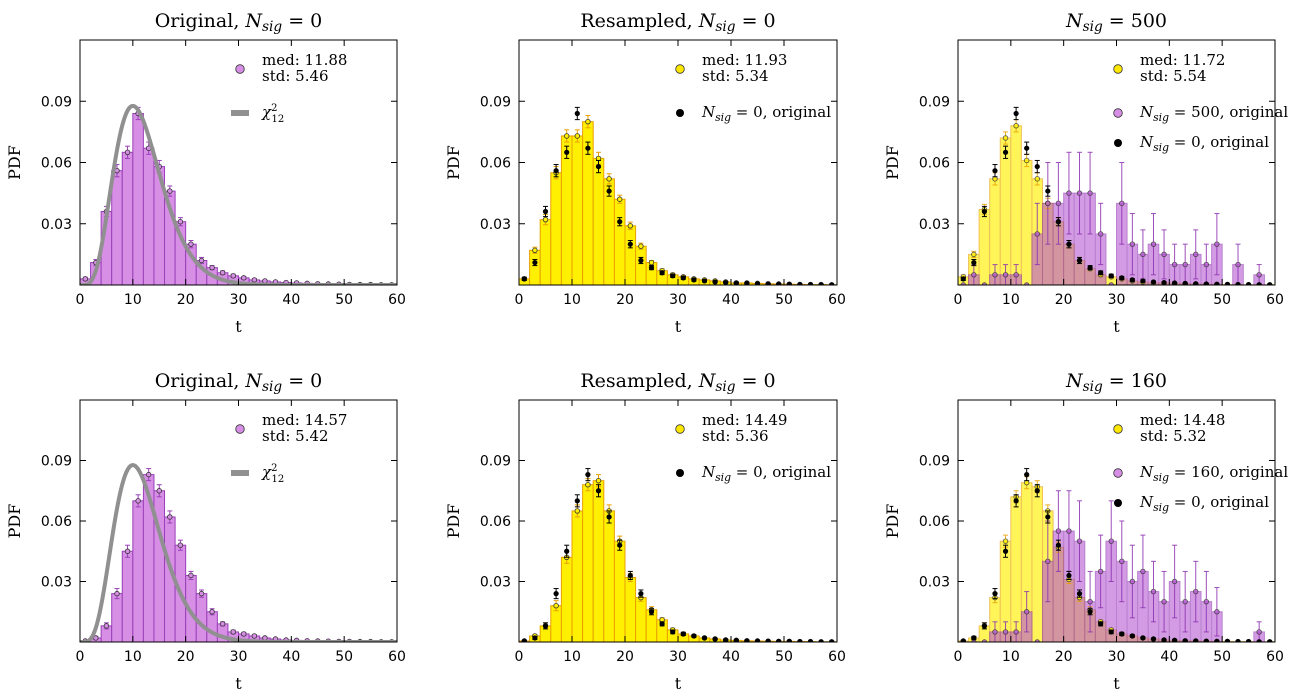 The height and width of the screenshot is (690, 1293). Describe the element at coordinates (1204, 143) in the screenshot. I see `legend-label: Nsig = 0, original` at that location.